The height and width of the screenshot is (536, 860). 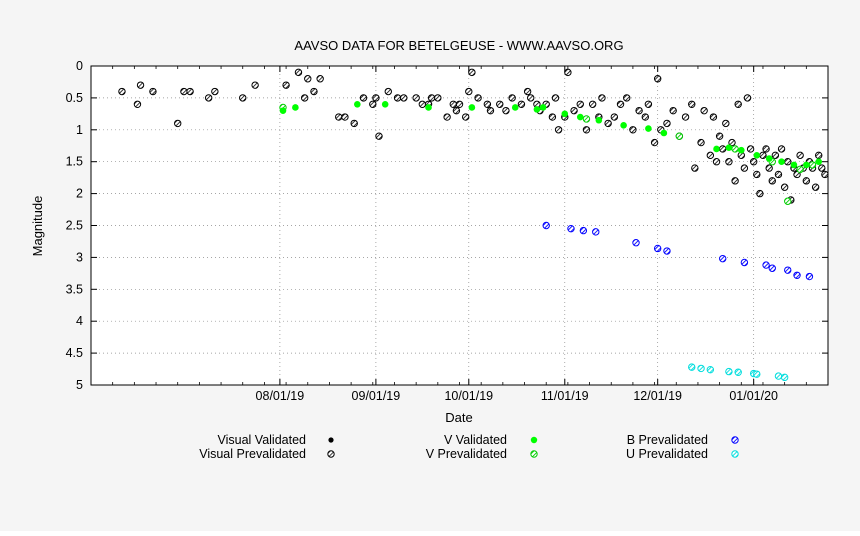 What do you see at coordinates (262, 440) in the screenshot?
I see `legend-label-visual-validated: Visual Validated` at bounding box center [262, 440].